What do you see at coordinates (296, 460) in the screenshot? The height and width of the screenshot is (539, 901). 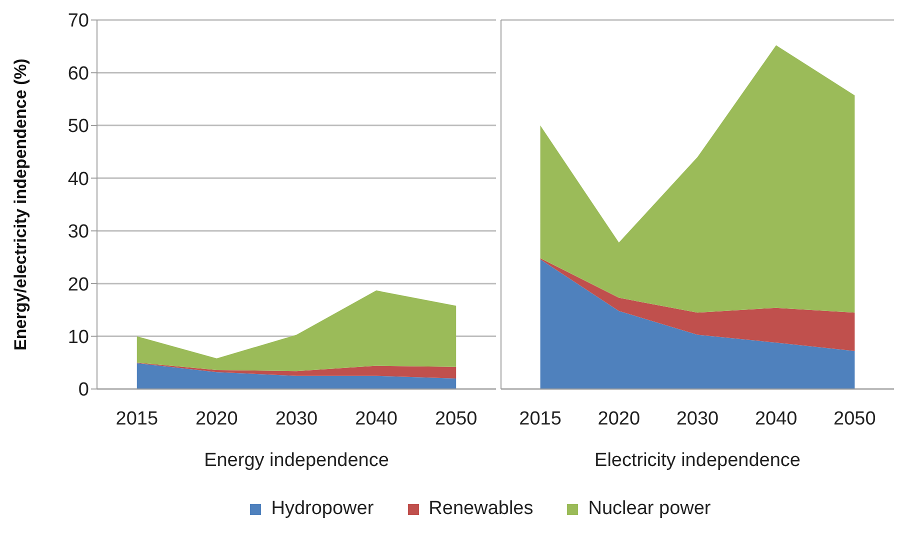 I see `x-axis-title: Energy independence` at bounding box center [296, 460].